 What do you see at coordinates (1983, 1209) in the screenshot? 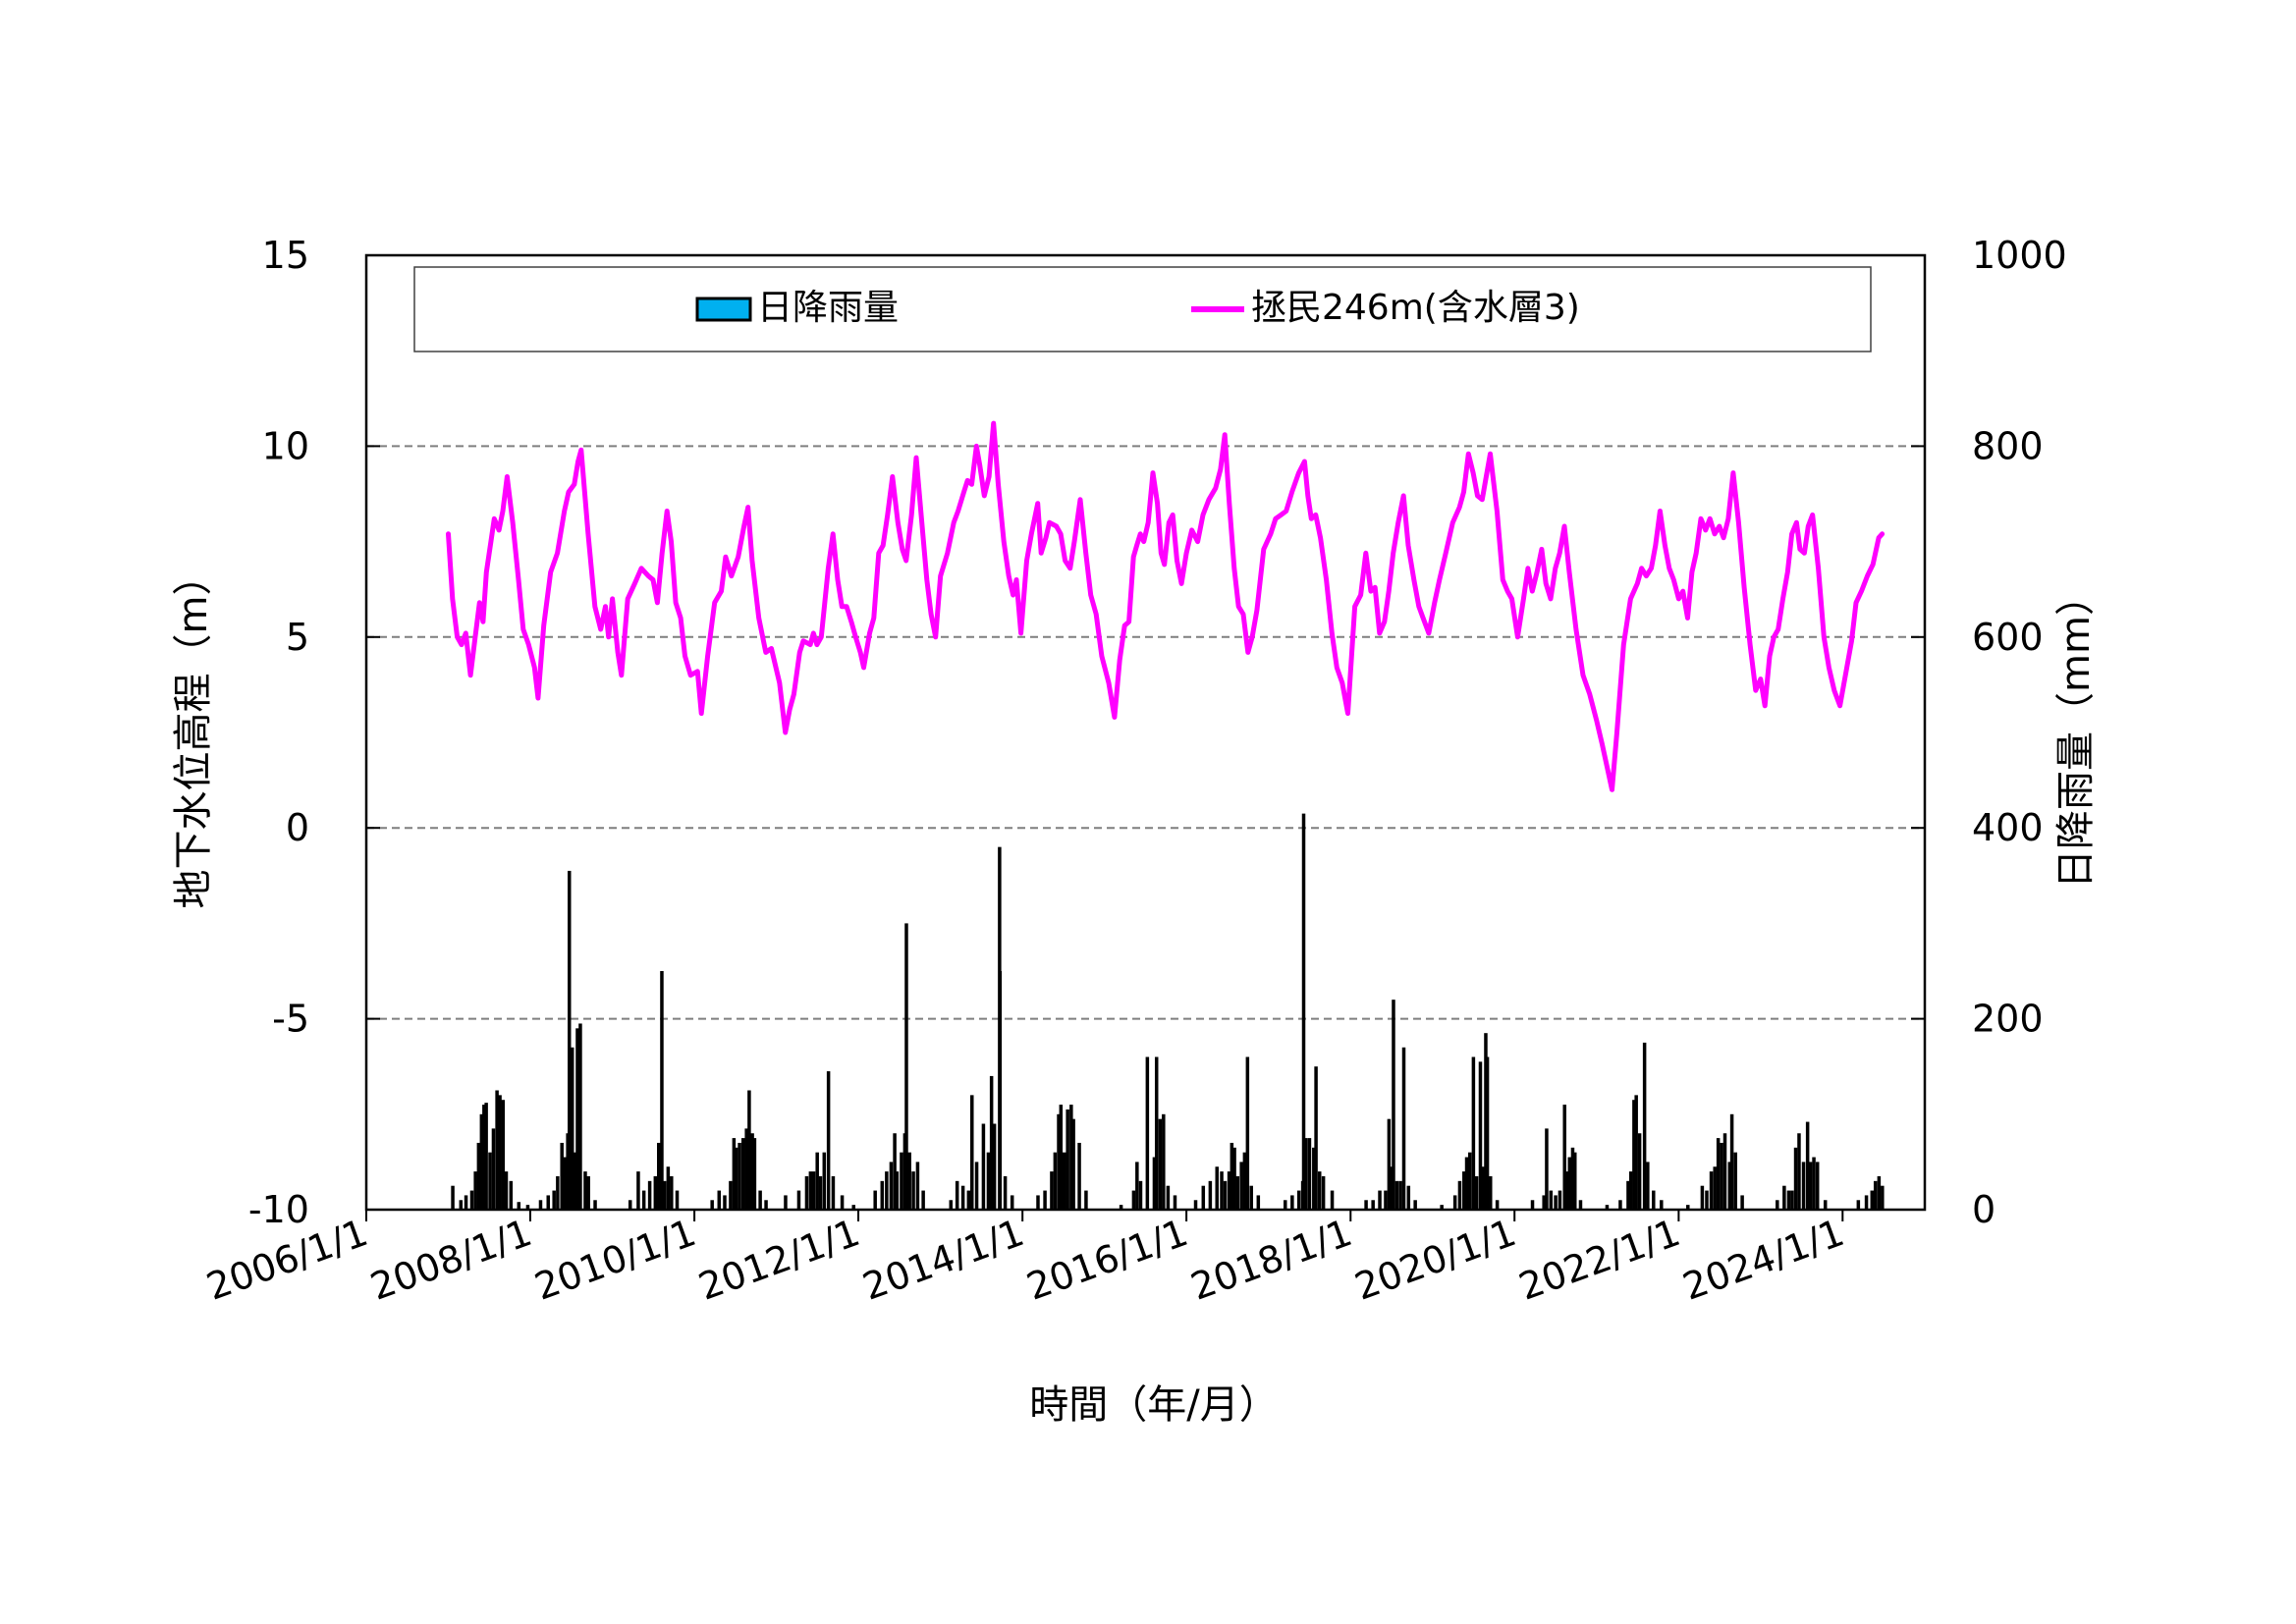
I see `y-right-tick-label: 0` at bounding box center [1983, 1209].